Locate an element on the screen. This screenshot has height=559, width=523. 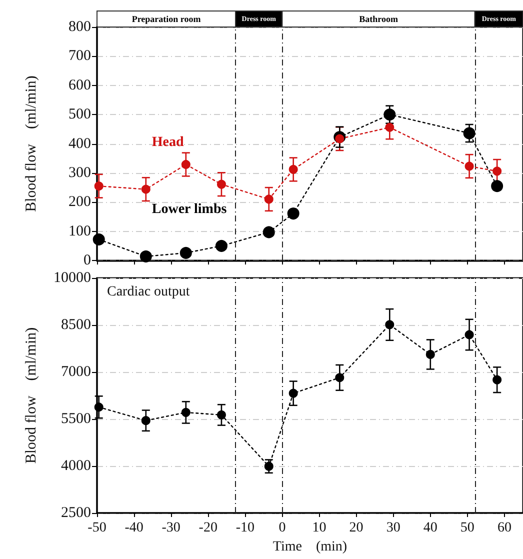
y-tick-label: 500 is located at coordinates (79, 114).